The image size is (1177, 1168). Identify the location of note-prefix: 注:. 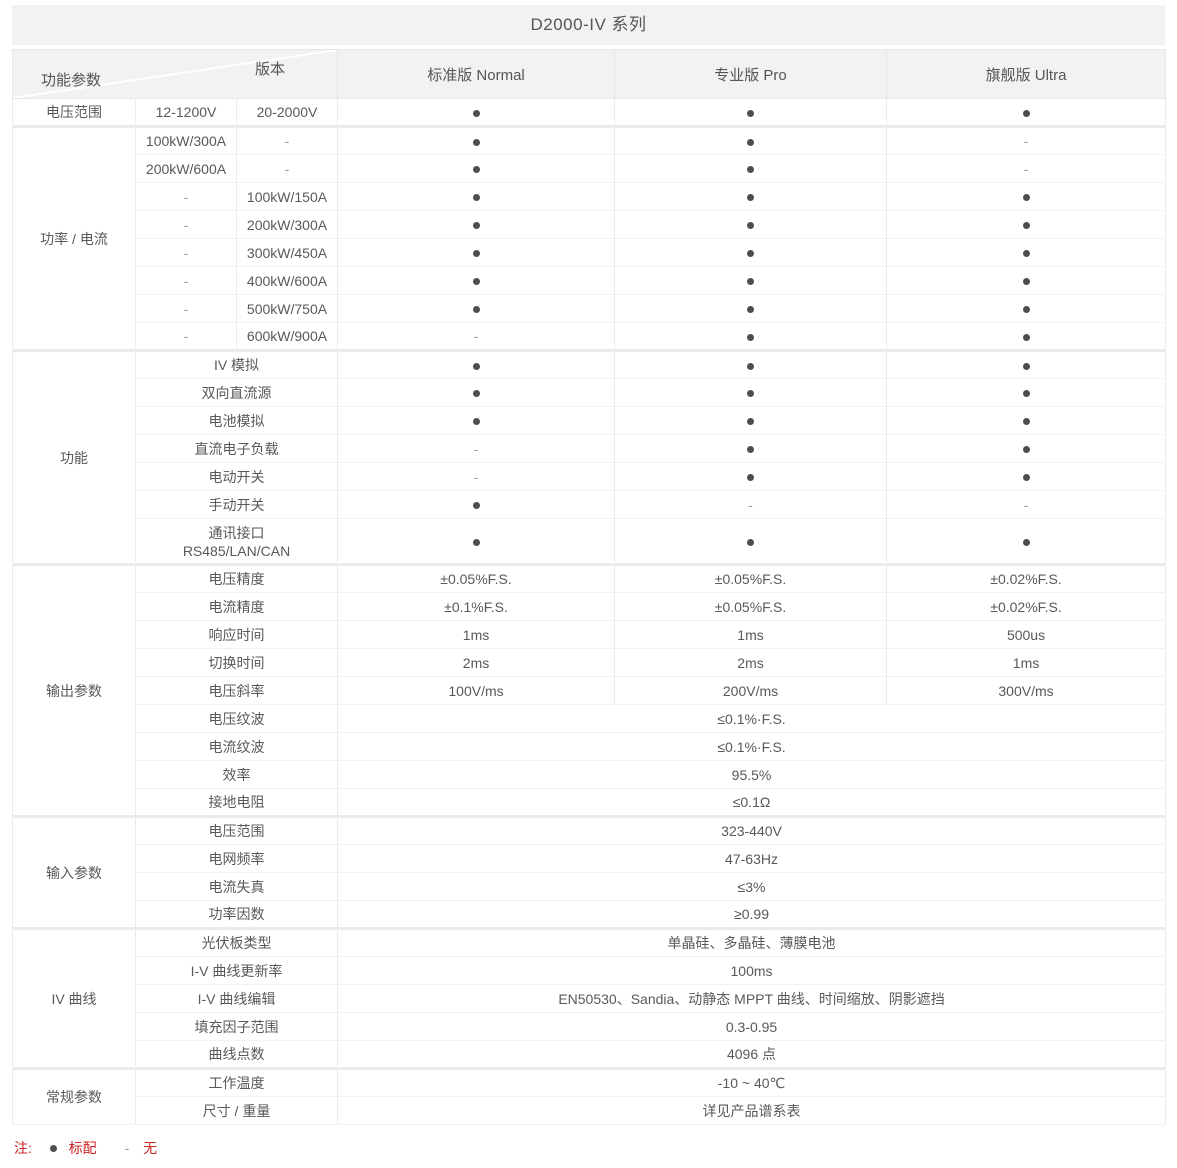
(23, 1148).